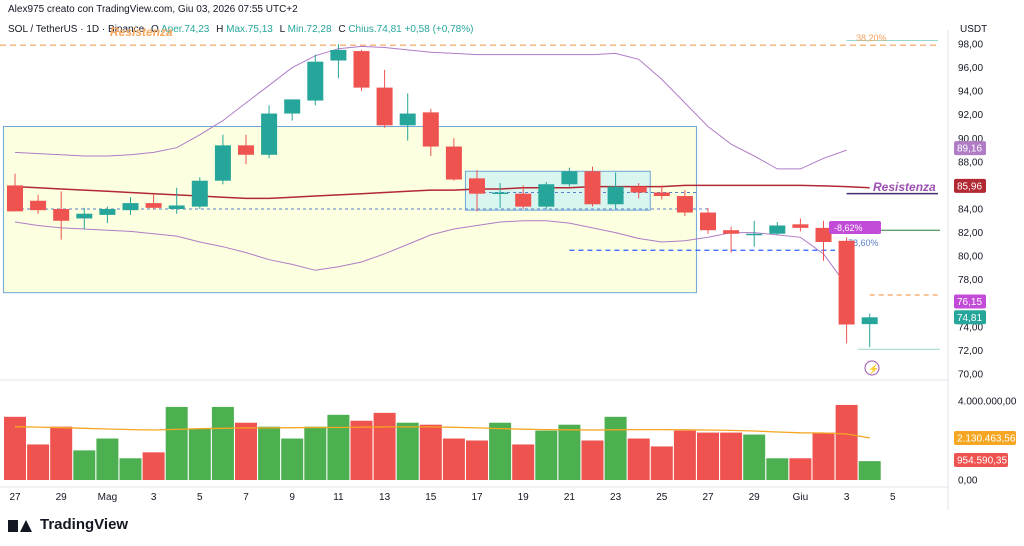 The width and height of the screenshot is (1024, 546). I want to click on date-tick-label: 21, so click(570, 497).